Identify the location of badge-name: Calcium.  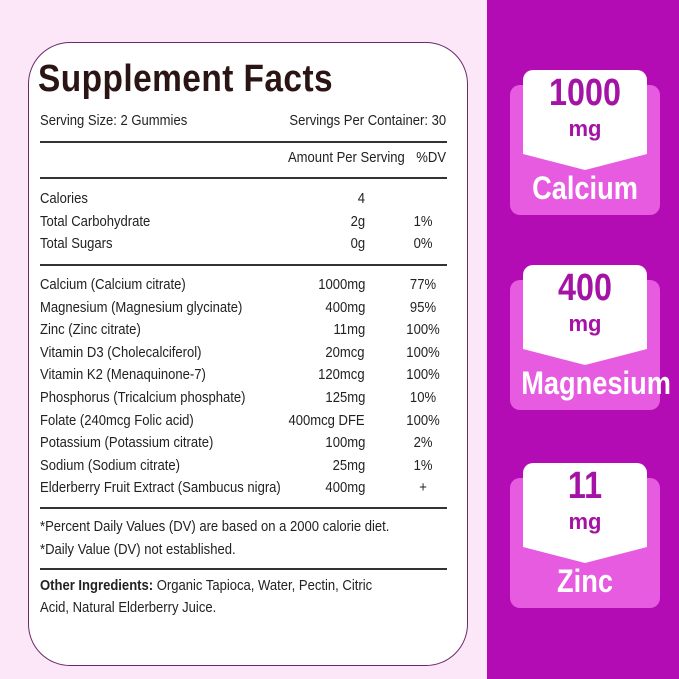
(585, 188).